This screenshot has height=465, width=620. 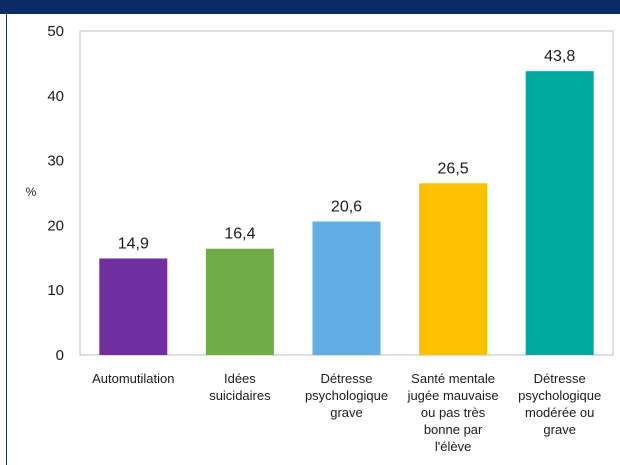 I want to click on category-label: Détresse psychologique grave, so click(x=346, y=395).